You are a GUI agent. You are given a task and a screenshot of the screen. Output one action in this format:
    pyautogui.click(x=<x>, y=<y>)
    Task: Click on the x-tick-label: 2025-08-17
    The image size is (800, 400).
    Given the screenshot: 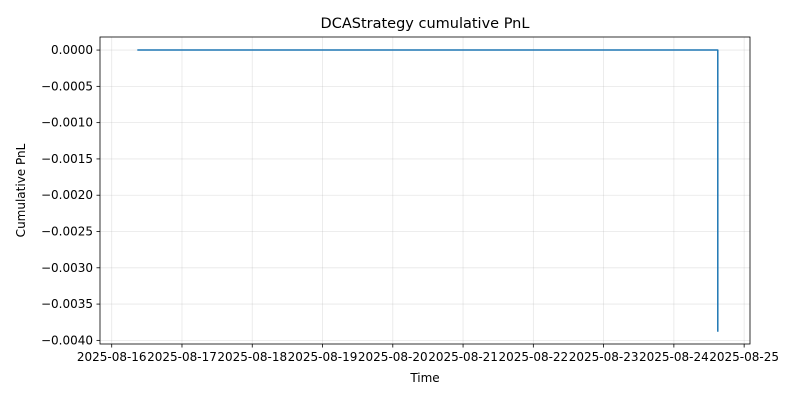 What is the action you would take?
    pyautogui.click(x=182, y=357)
    